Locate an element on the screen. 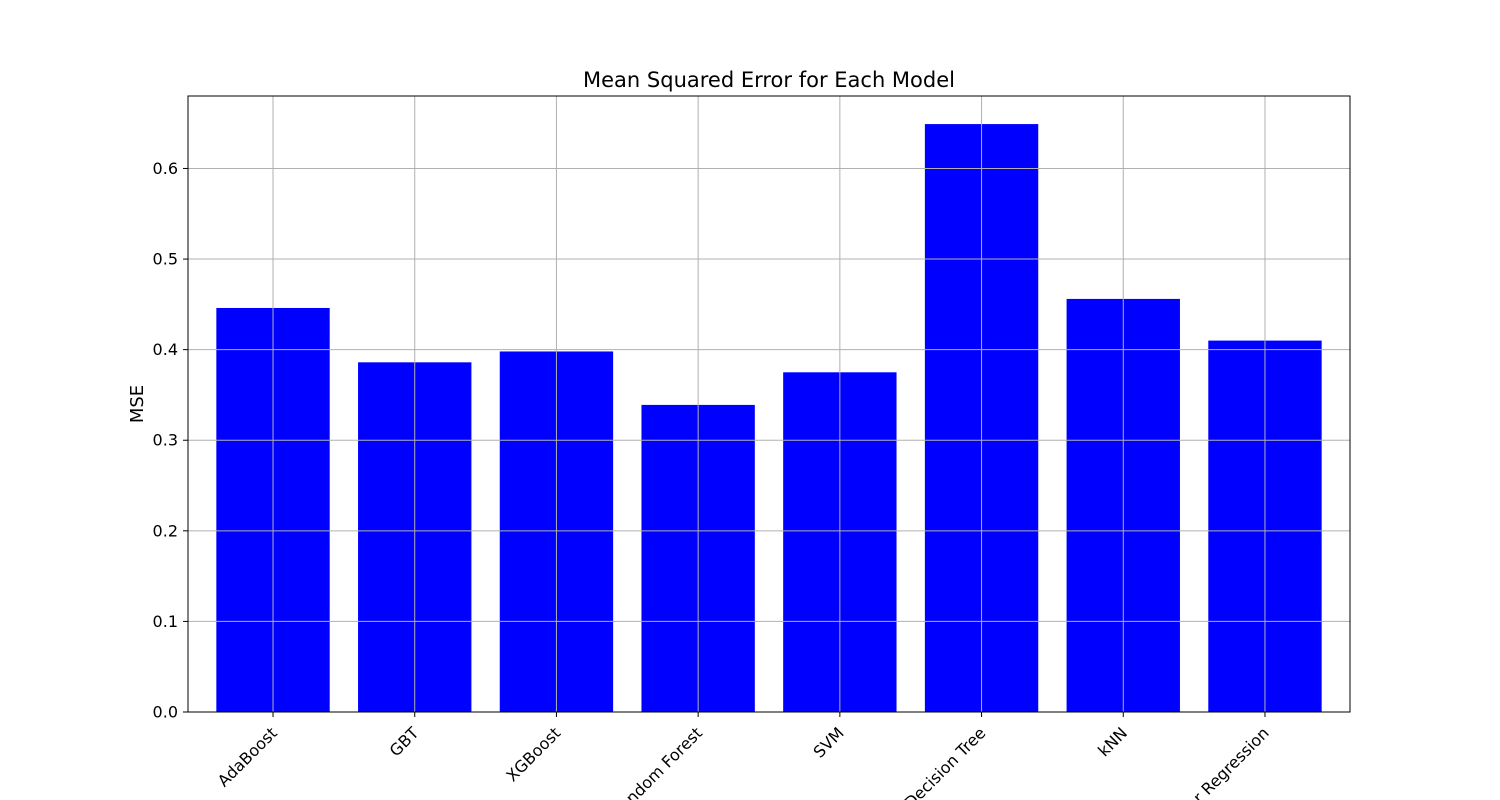 Image resolution: width=1500 pixels, height=800 pixels. y-tick-label: 0.4 is located at coordinates (165, 349).